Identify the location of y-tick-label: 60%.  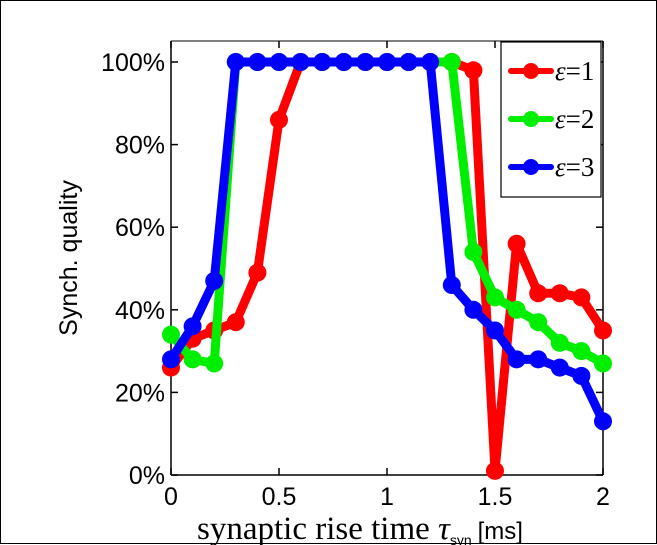
(140, 228).